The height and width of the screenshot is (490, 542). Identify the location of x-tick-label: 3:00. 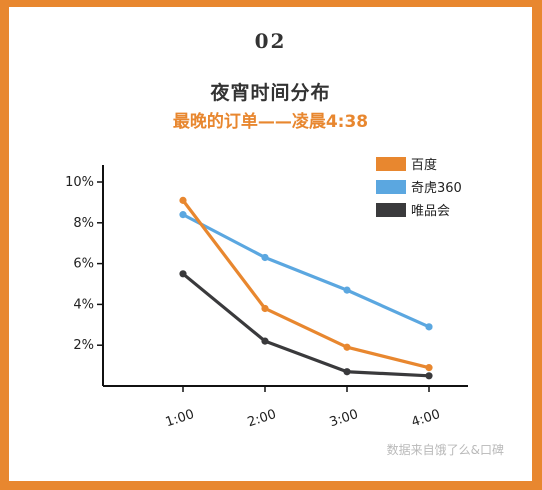
(344, 418).